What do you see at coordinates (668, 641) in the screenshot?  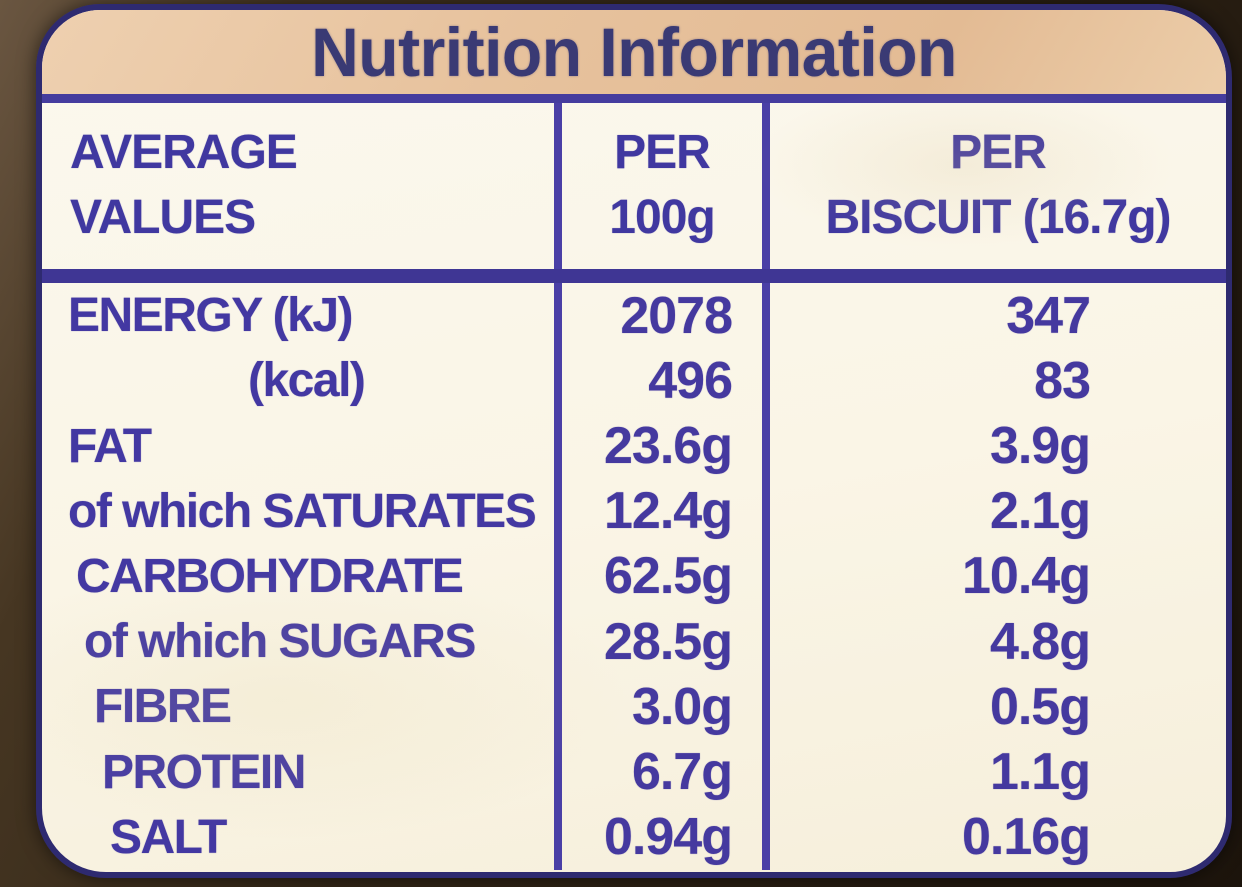 I see `value-per-100g: 28.5g` at bounding box center [668, 641].